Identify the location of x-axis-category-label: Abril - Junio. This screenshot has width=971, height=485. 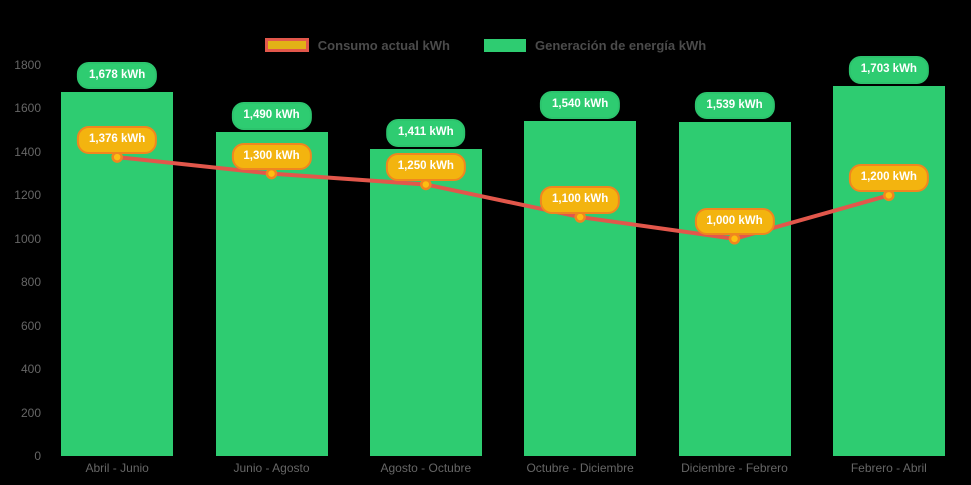
(117, 468).